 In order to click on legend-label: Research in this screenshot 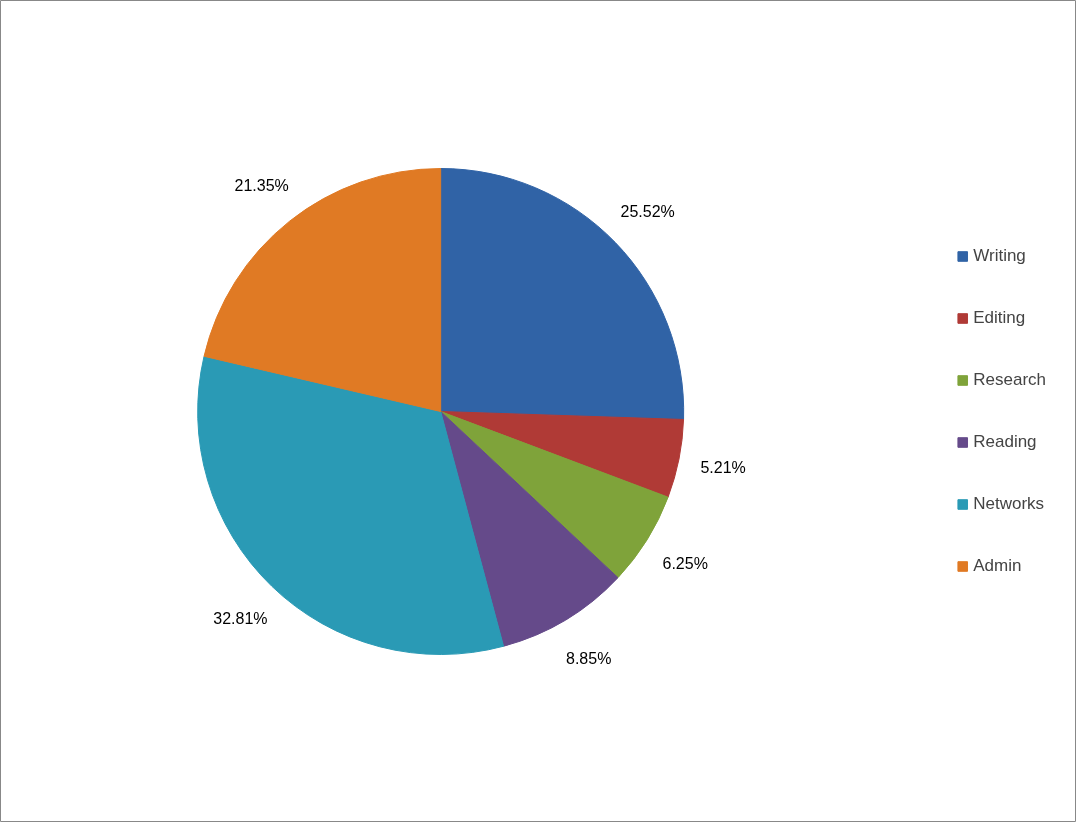, I will do `click(1009, 380)`.